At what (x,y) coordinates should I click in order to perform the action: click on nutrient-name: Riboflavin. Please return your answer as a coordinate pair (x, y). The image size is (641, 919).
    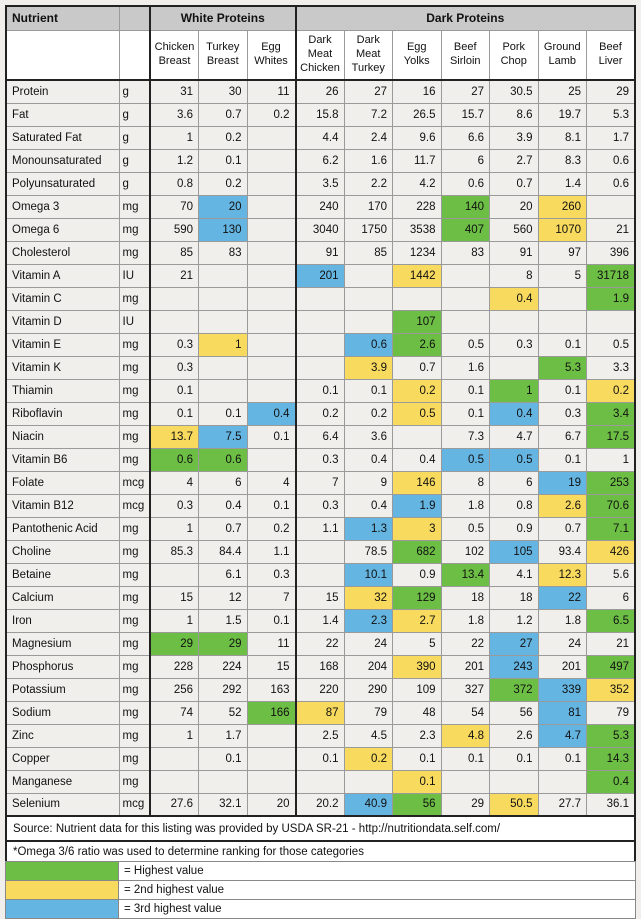
    Looking at the image, I should click on (62, 413).